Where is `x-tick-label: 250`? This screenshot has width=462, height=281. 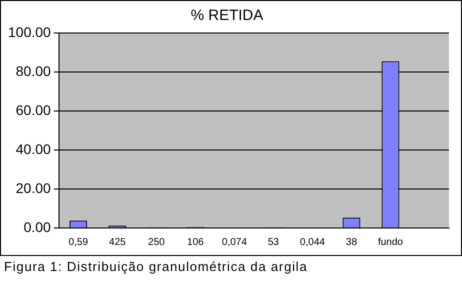 x-tick-label: 250 is located at coordinates (157, 242).